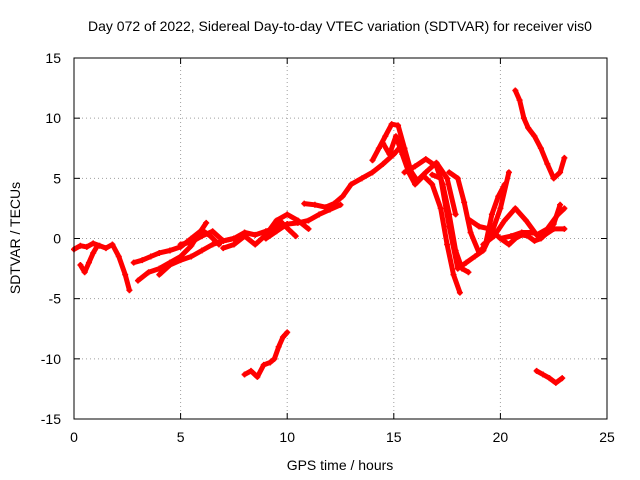  I want to click on y-tick-label: 10, so click(53, 118).